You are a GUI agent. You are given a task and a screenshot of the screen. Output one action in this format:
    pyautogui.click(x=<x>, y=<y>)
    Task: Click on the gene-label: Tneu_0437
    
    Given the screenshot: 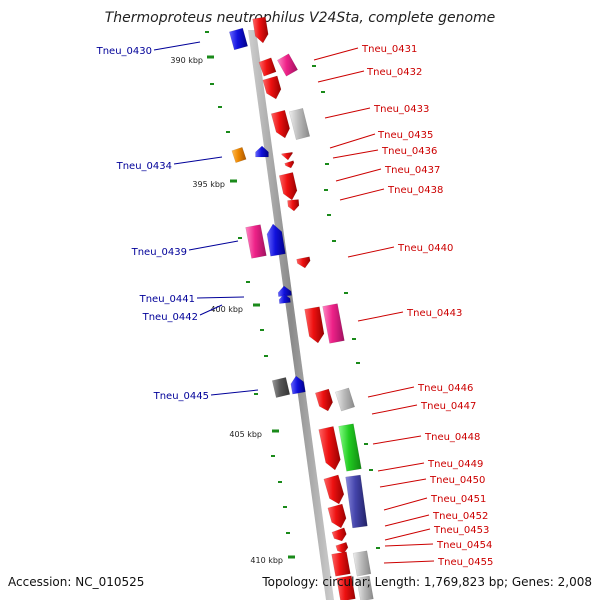 What is the action you would take?
    pyautogui.click(x=412, y=170)
    